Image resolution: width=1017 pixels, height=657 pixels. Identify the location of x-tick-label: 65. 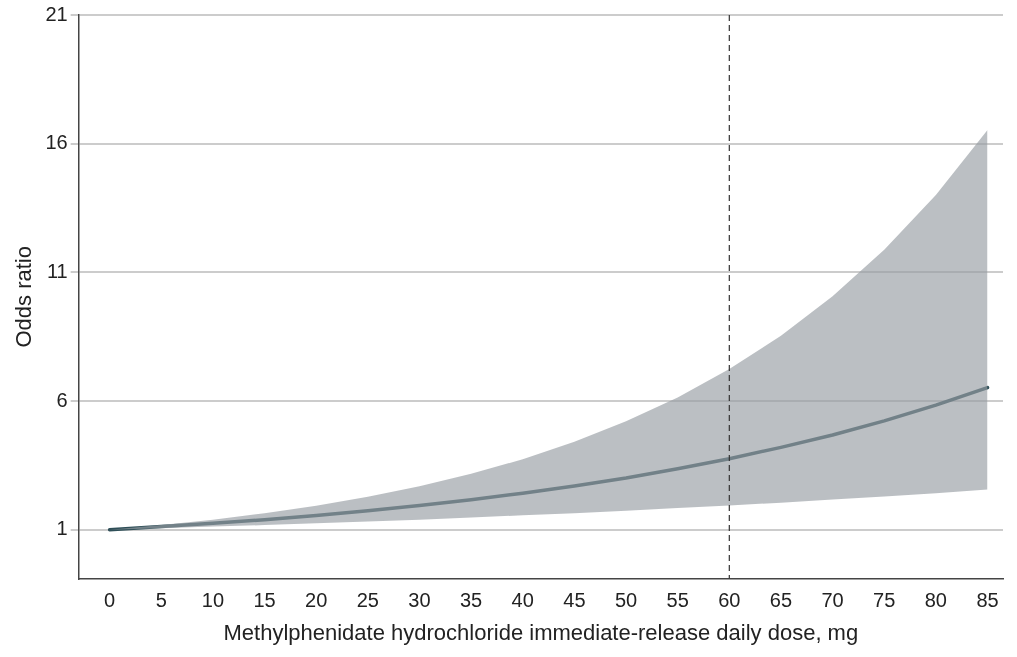
(781, 600).